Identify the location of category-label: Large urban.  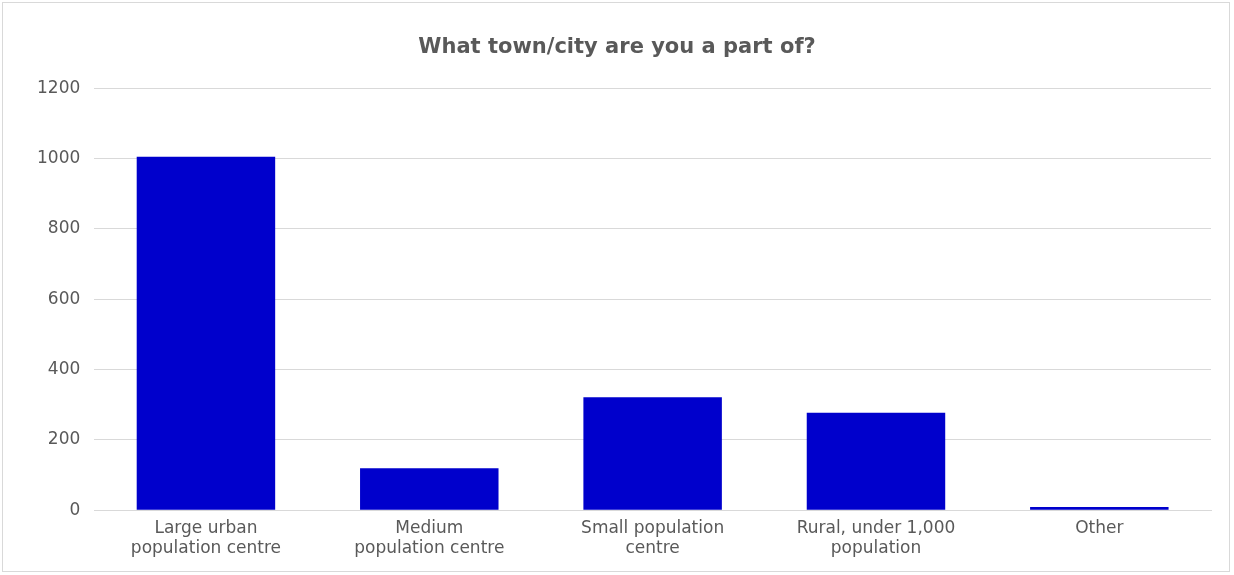
(206, 526).